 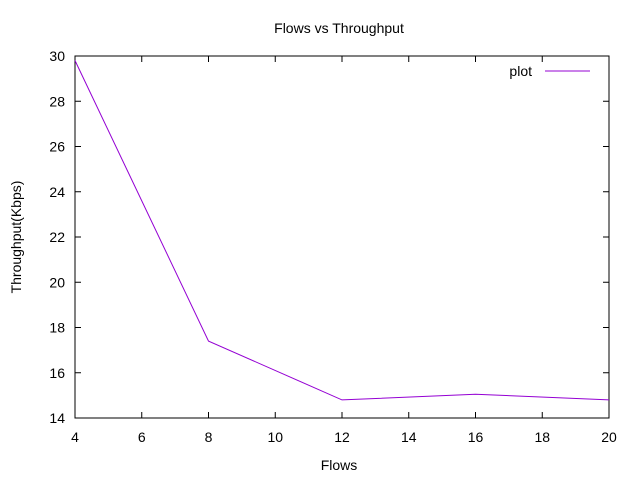 What do you see at coordinates (57, 147) in the screenshot?
I see `y-tick-label: 26` at bounding box center [57, 147].